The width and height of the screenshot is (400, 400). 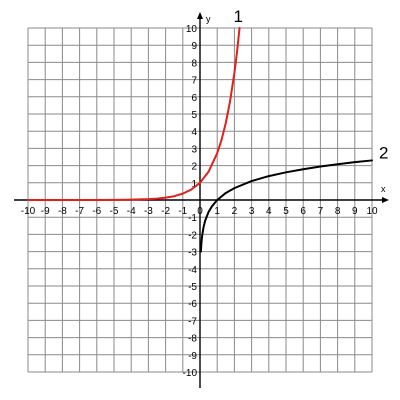 What do you see at coordinates (200, 211) in the screenshot?
I see `x-tick-label: 0` at bounding box center [200, 211].